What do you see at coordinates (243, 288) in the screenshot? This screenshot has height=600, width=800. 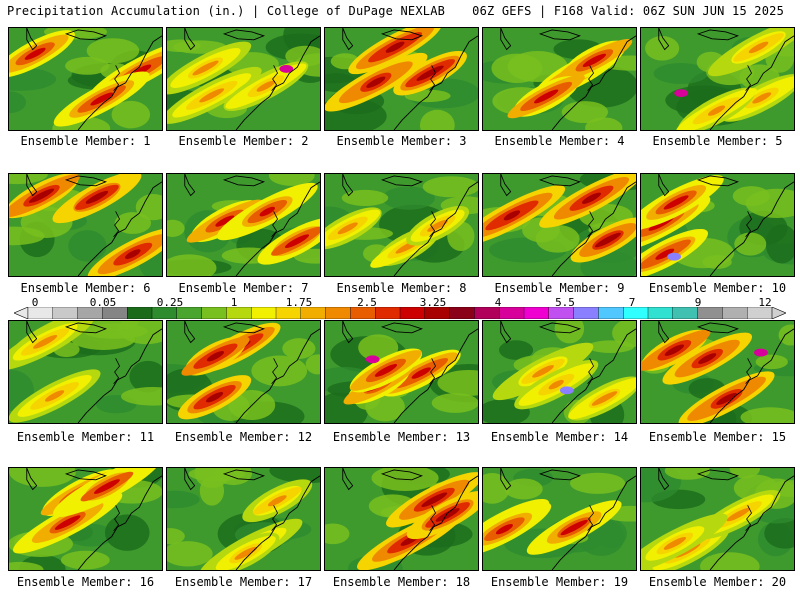 I see `member-caption-7: Ensemble Member: 7` at bounding box center [243, 288].